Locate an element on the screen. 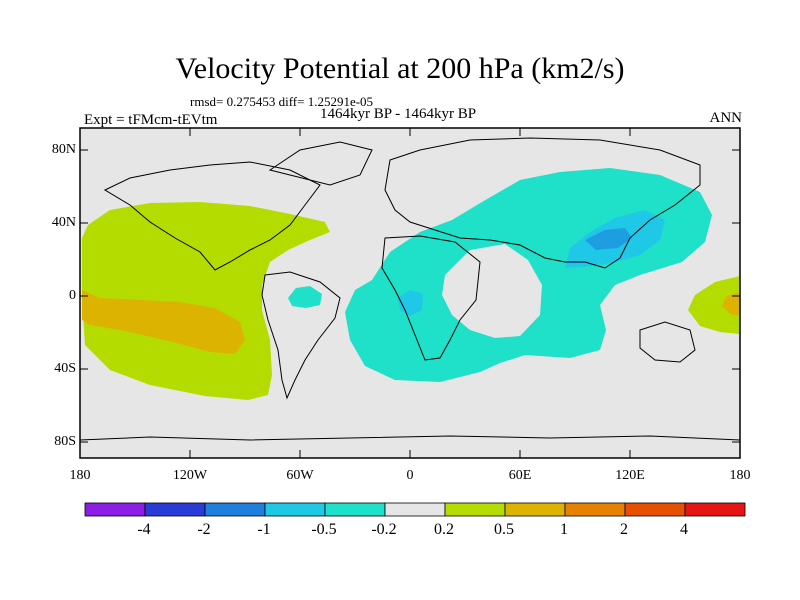 The height and width of the screenshot is (600, 800). region-west-pacific-positive is located at coordinates (714, 305).